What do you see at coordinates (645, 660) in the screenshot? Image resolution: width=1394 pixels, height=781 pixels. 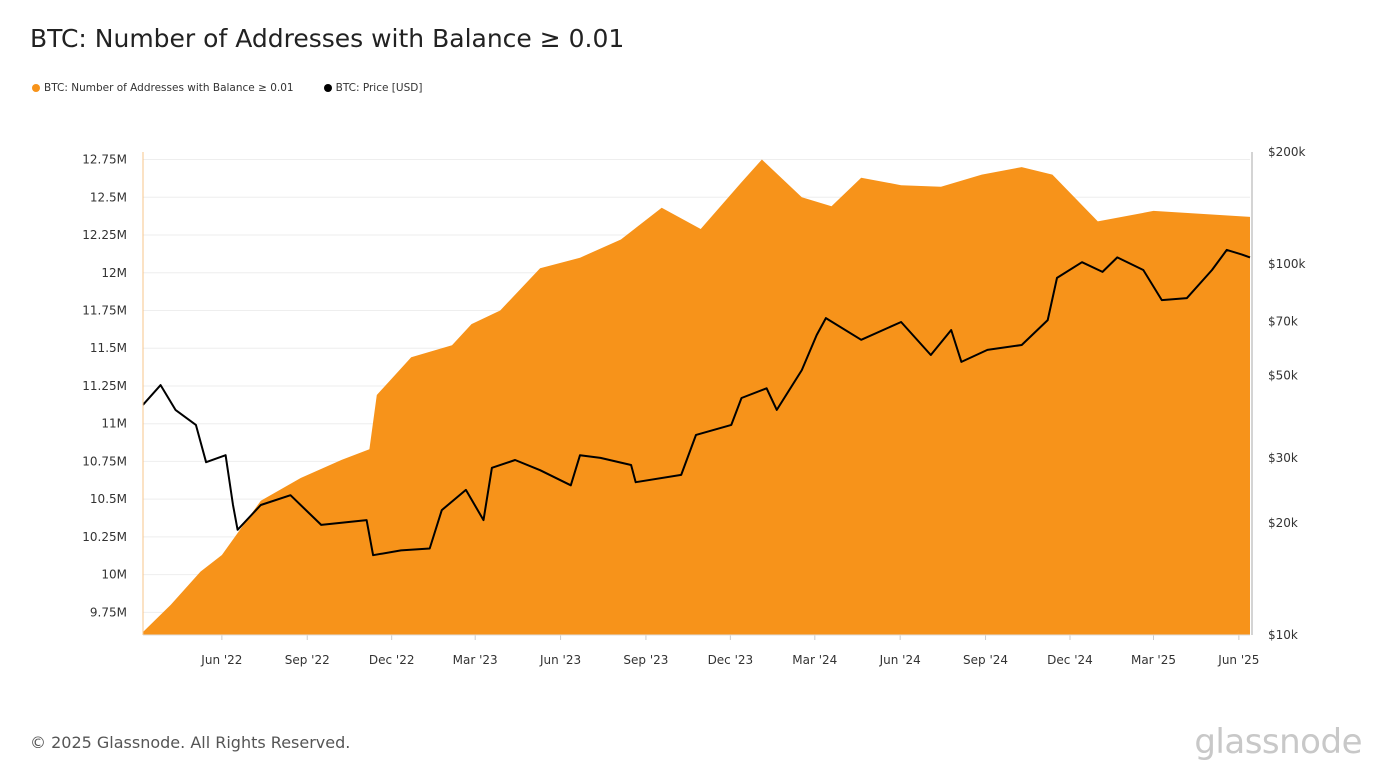 I see `x-axis-tick-label: Sep '23` at bounding box center [645, 660].